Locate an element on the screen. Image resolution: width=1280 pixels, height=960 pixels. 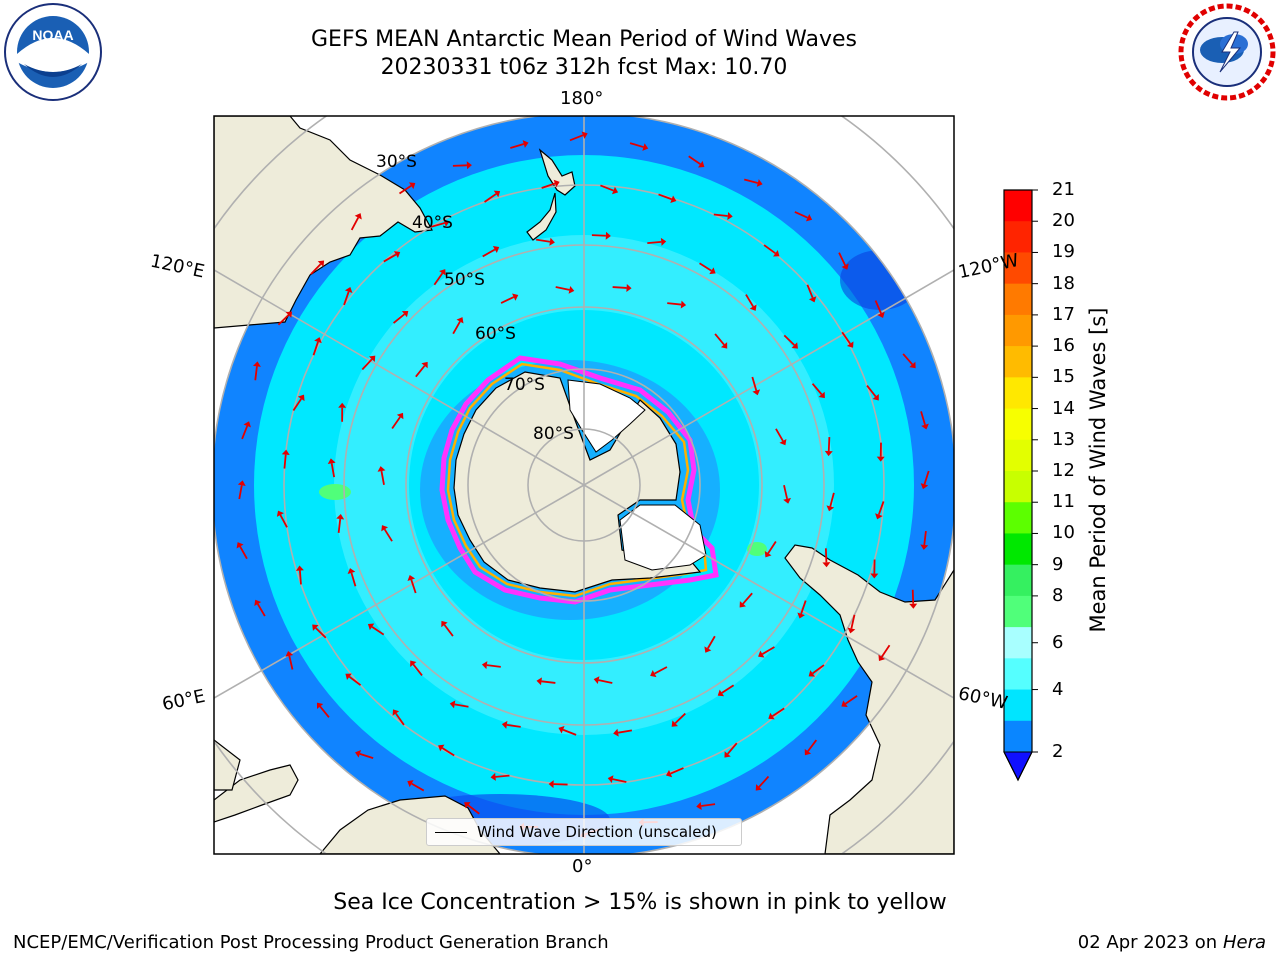
latitude-label-70s: 70°S is located at coordinates (524, 385).